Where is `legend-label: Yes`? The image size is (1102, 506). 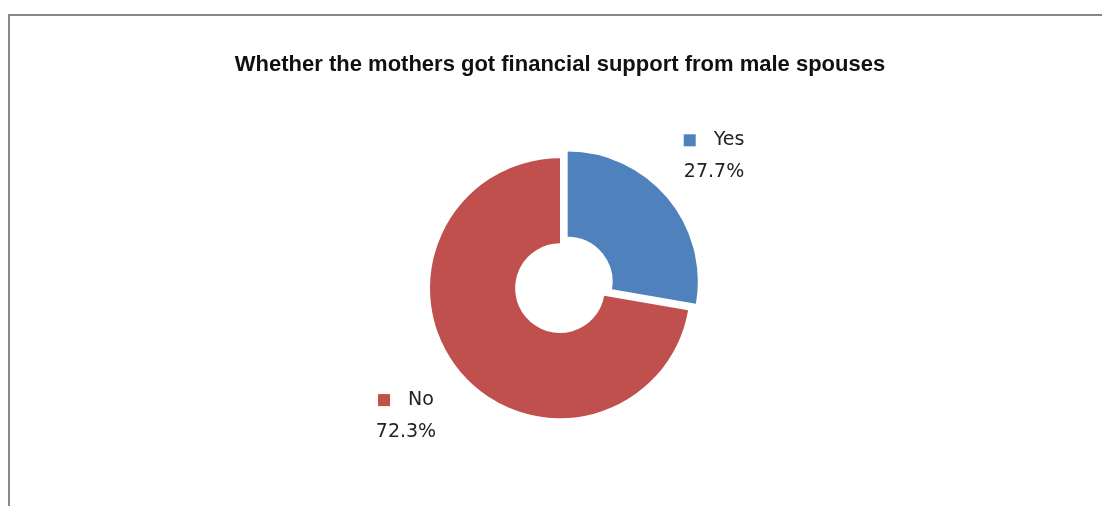
legend-label: Yes is located at coordinates (728, 138).